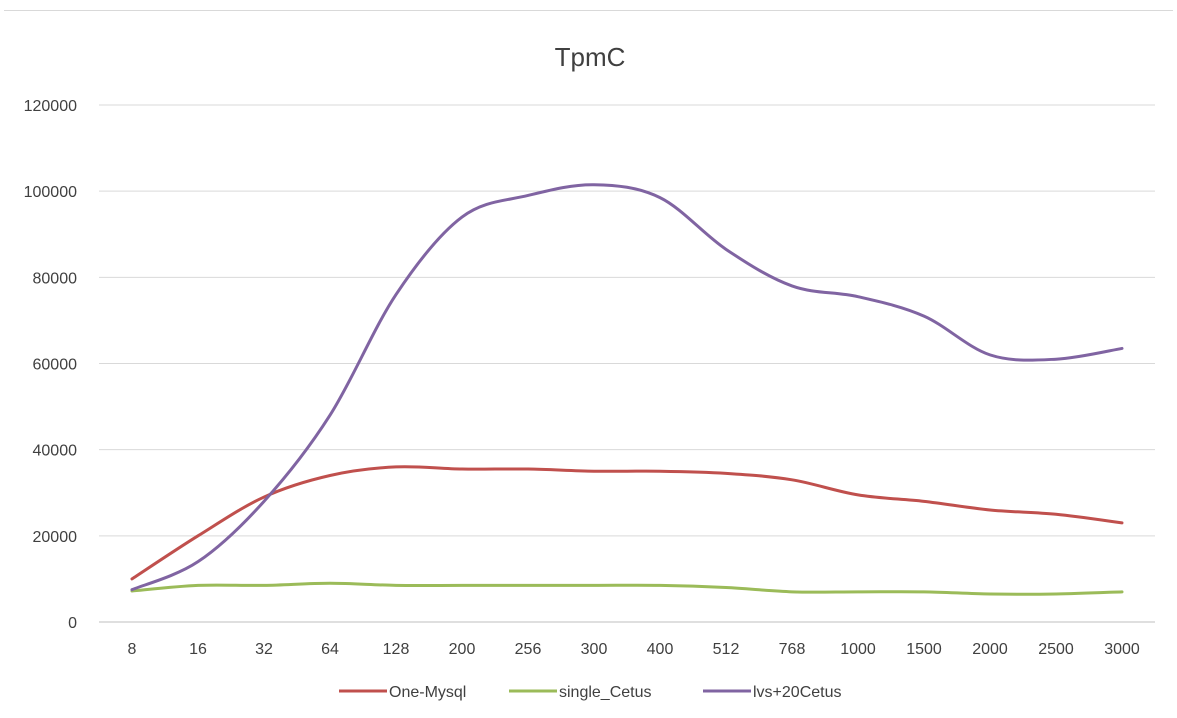 The height and width of the screenshot is (718, 1177). What do you see at coordinates (797, 692) in the screenshot?
I see `legend-label: lvs+20Cetus` at bounding box center [797, 692].